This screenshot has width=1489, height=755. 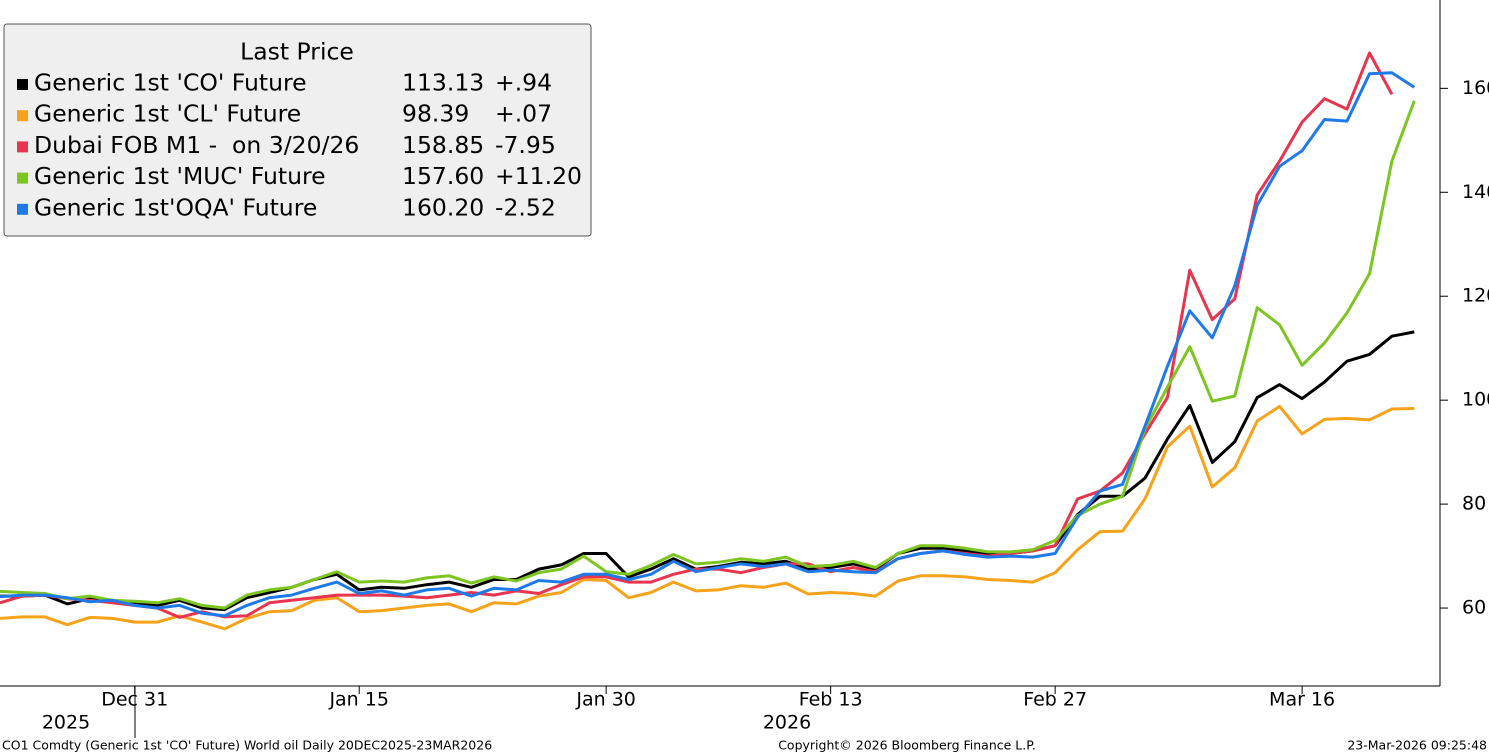 I want to click on footer-center: Copyright© 2026 Bloomberg Finance L.P., so click(x=907, y=745).